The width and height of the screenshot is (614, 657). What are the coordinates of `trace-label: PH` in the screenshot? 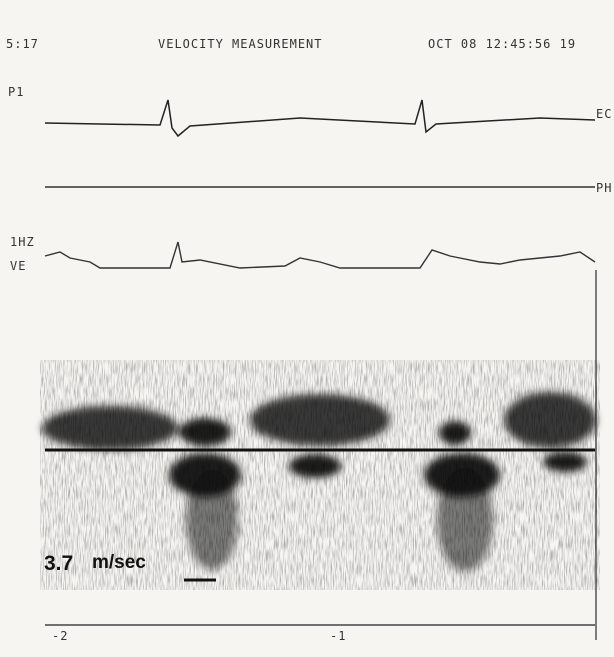 It's located at (604, 188).